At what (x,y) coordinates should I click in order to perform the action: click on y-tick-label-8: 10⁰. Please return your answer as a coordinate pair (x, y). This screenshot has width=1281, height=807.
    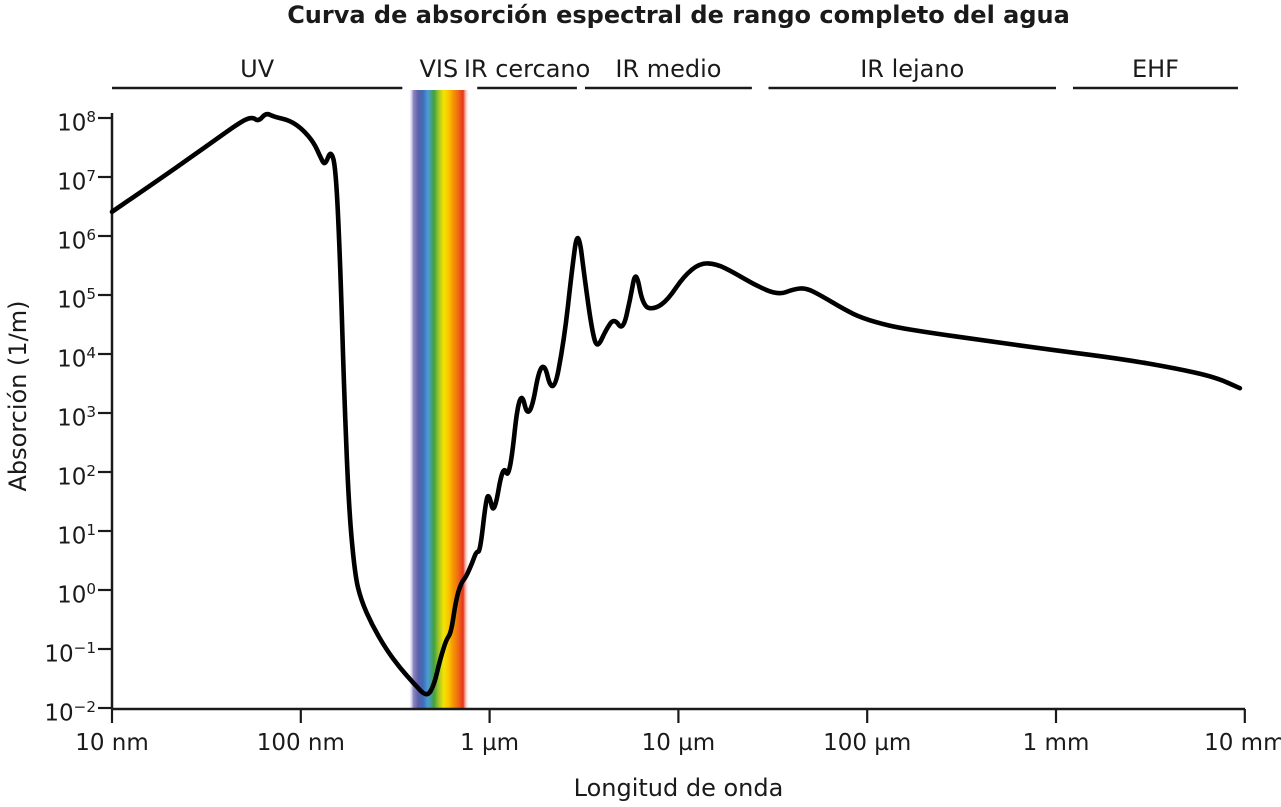
    Looking at the image, I should click on (76, 594).